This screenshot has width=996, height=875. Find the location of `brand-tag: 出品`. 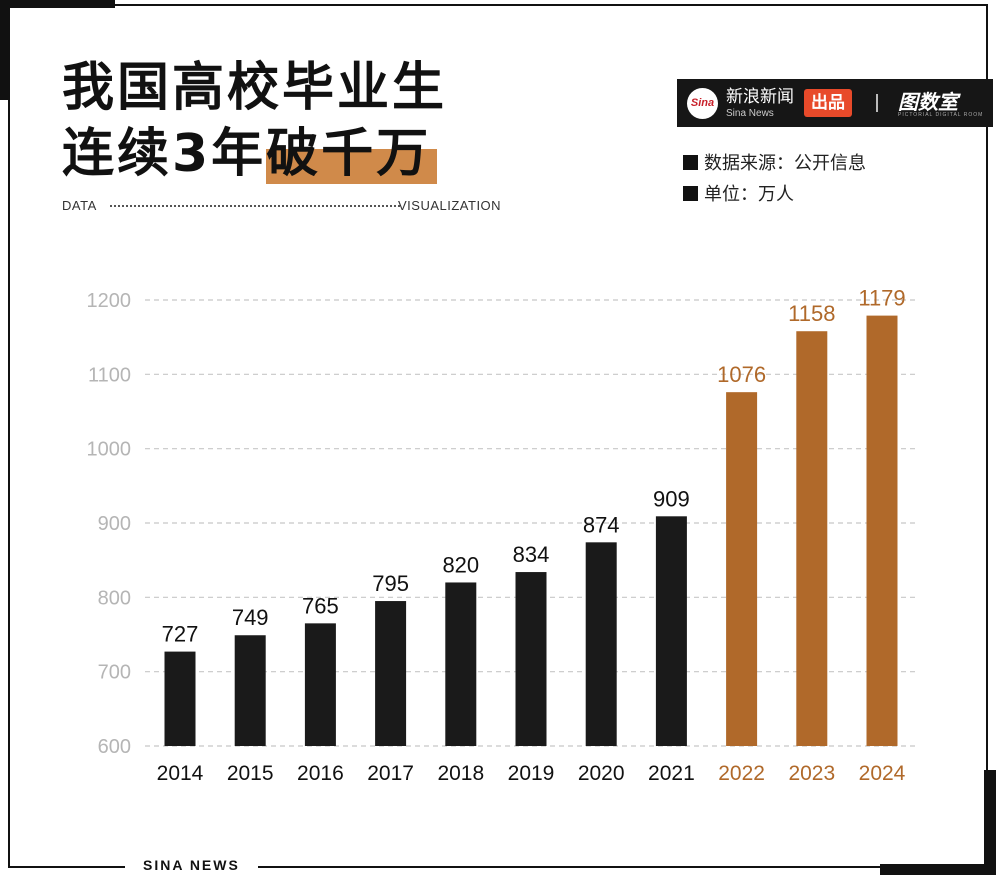

brand-tag: 出品 is located at coordinates (828, 103).